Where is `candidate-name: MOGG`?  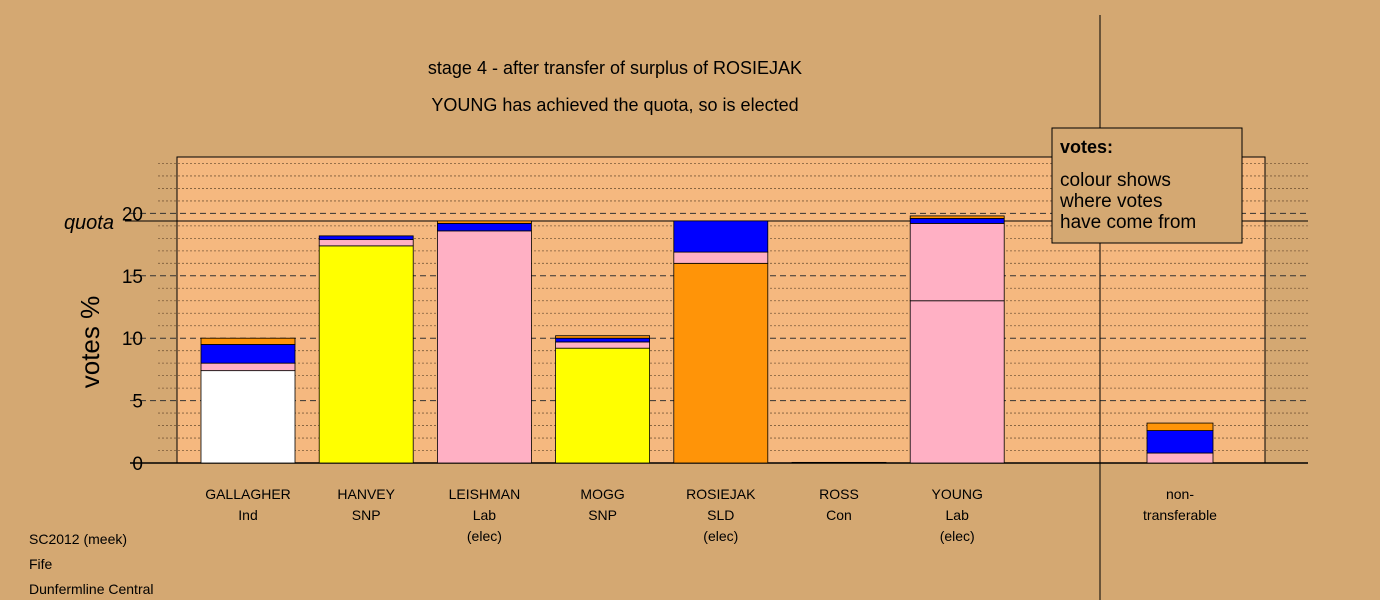
candidate-name: MOGG is located at coordinates (602, 494).